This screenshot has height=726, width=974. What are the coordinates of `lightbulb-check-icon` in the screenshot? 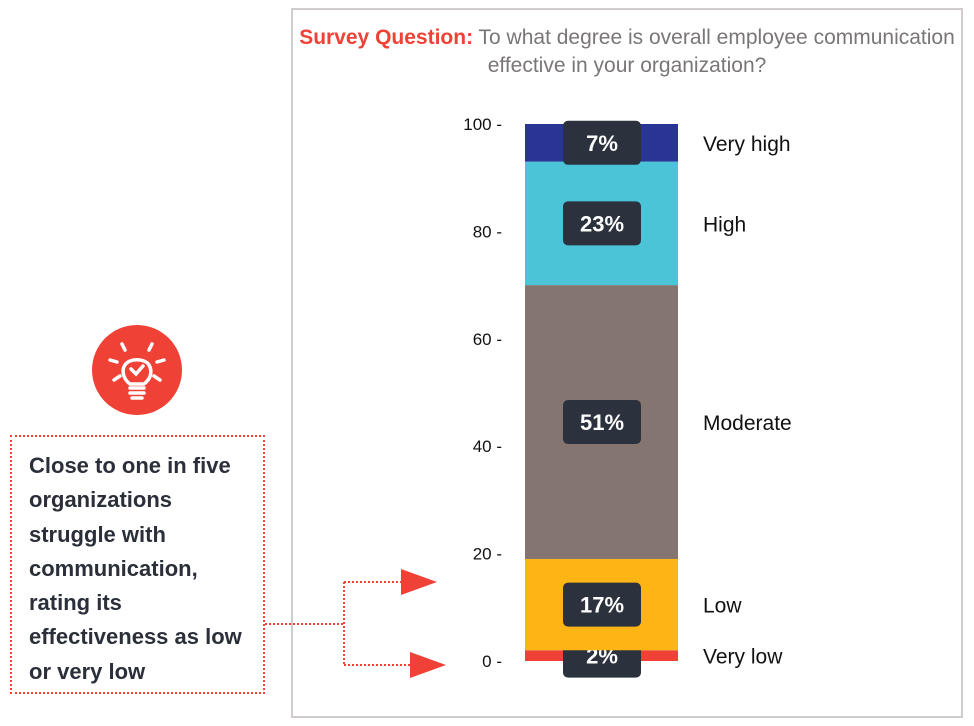 It's located at (137, 370).